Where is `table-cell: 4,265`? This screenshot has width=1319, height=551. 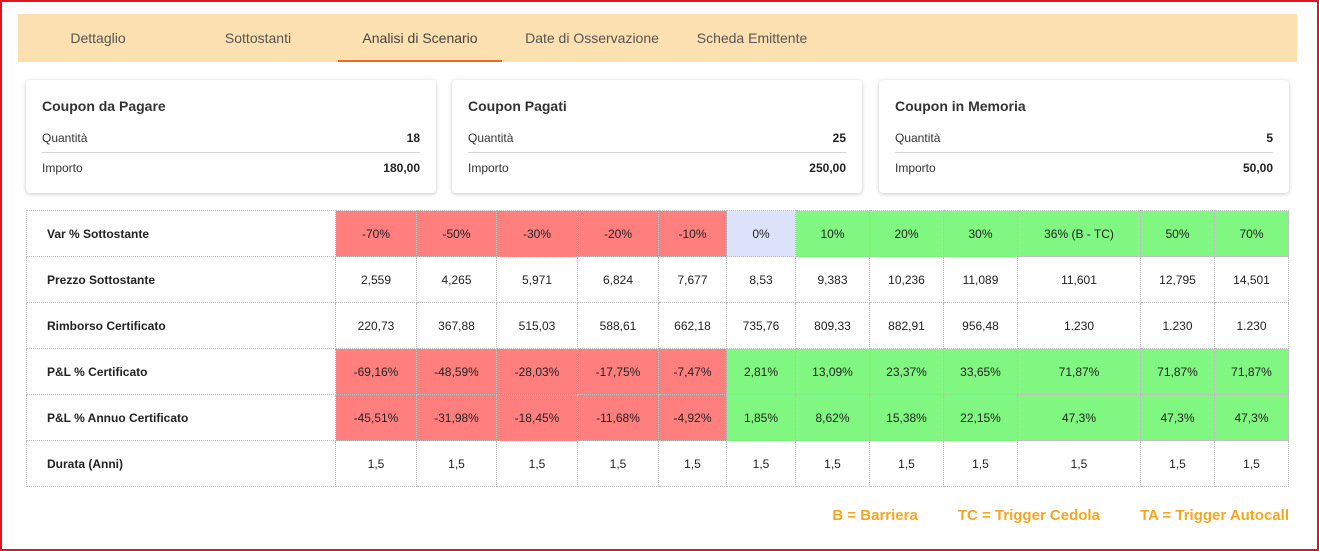 table-cell: 4,265 is located at coordinates (456, 279).